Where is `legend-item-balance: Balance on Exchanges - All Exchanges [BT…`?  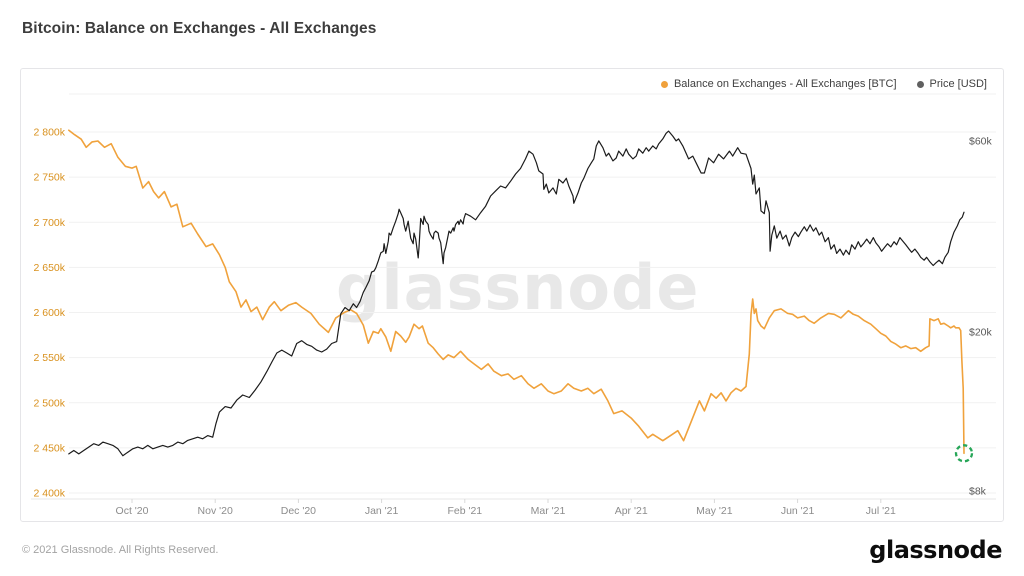 legend-item-balance: Balance on Exchanges - All Exchanges [BT… is located at coordinates (778, 84).